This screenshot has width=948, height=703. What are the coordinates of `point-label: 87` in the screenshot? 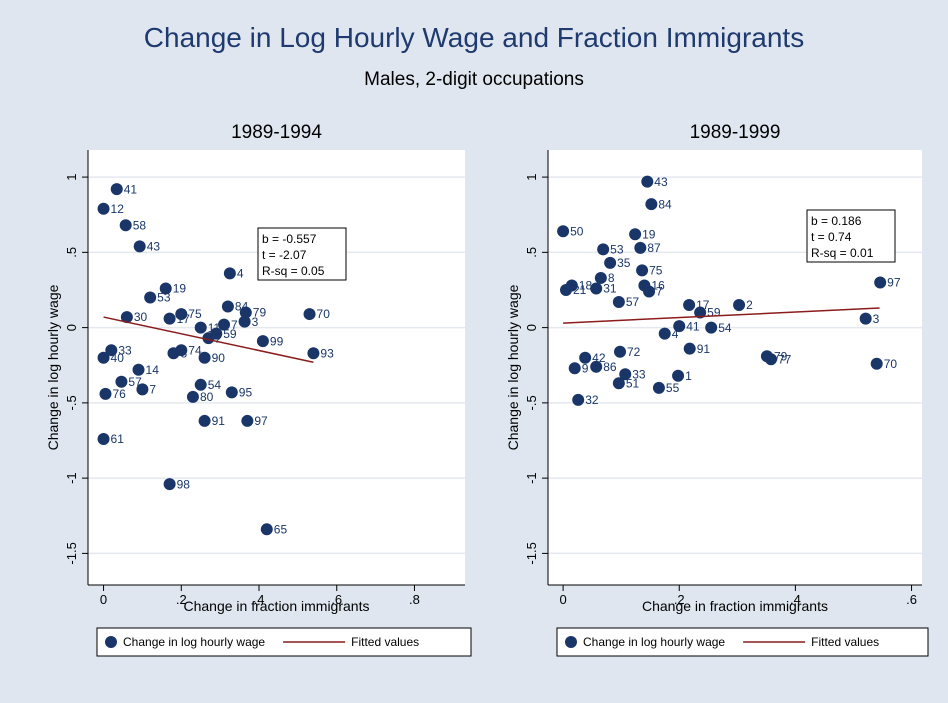 It's located at (654, 248).